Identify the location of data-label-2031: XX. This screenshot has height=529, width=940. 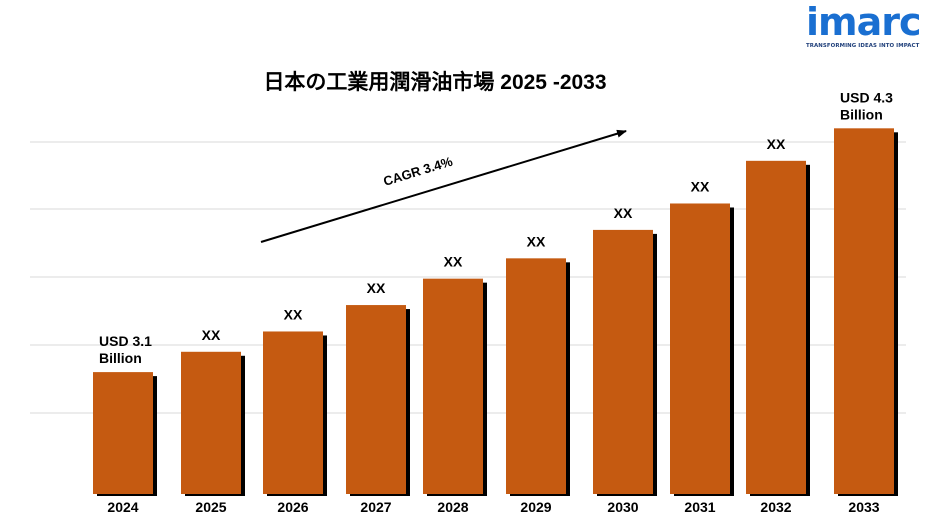
(700, 186).